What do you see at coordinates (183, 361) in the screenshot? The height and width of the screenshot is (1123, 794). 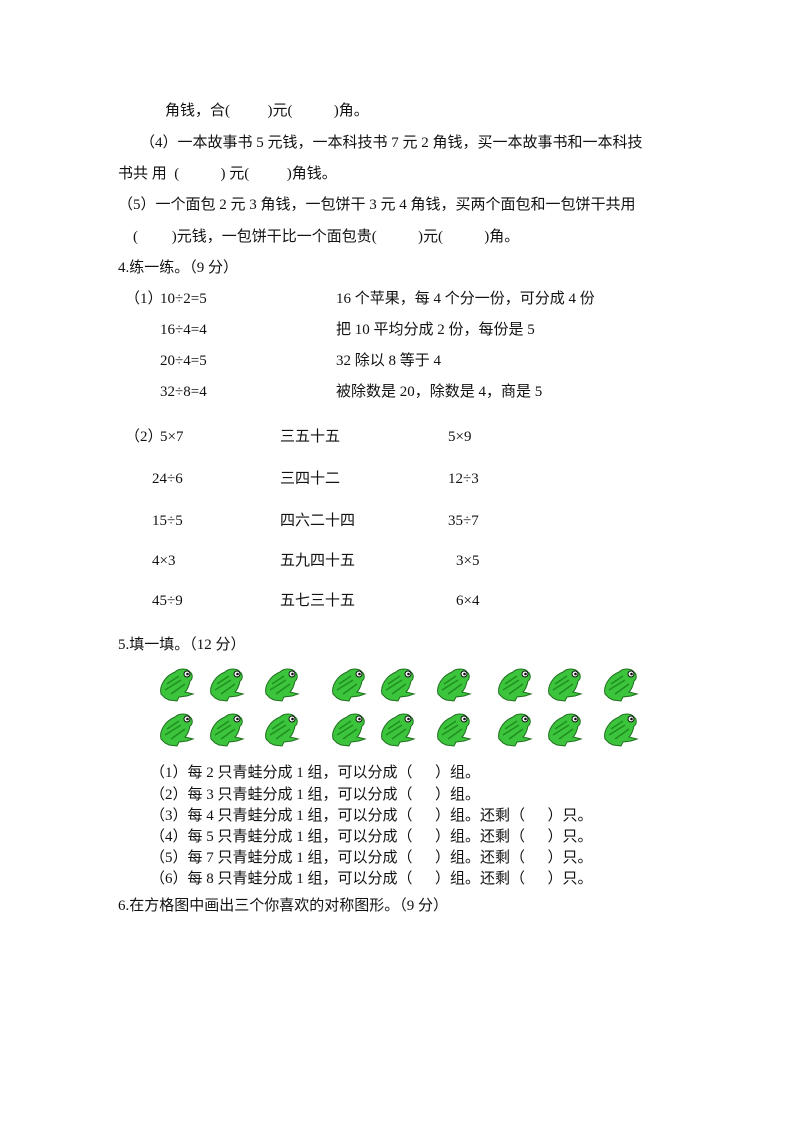 I see `q4-part1-left-2: 20÷4=5` at bounding box center [183, 361].